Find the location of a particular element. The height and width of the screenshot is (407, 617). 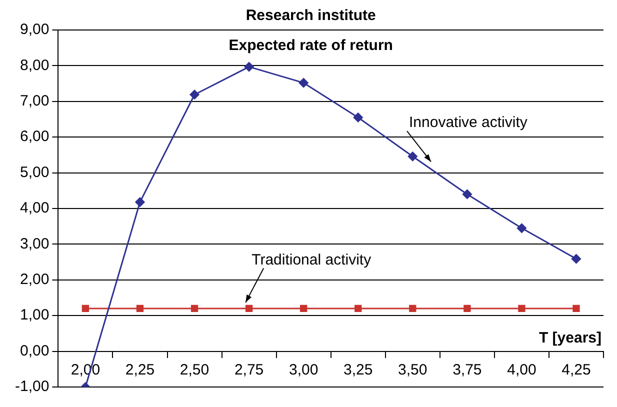

y-tick-label: 7,00 is located at coordinates (35, 101).